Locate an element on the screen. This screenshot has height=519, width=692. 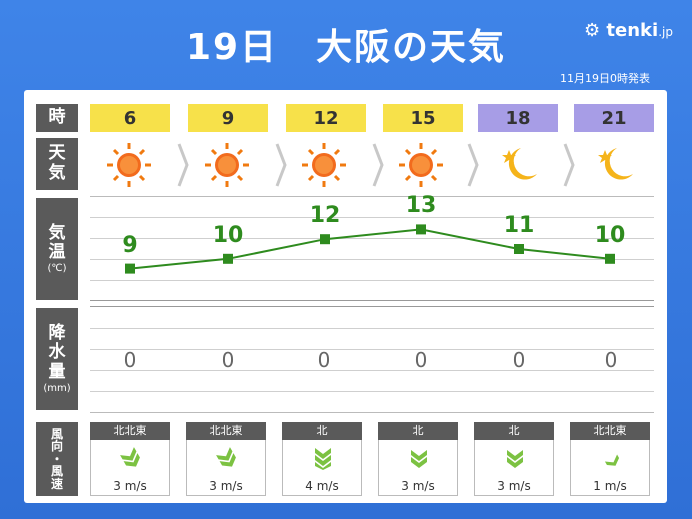
label-weather: 天 気 is located at coordinates (57, 164).